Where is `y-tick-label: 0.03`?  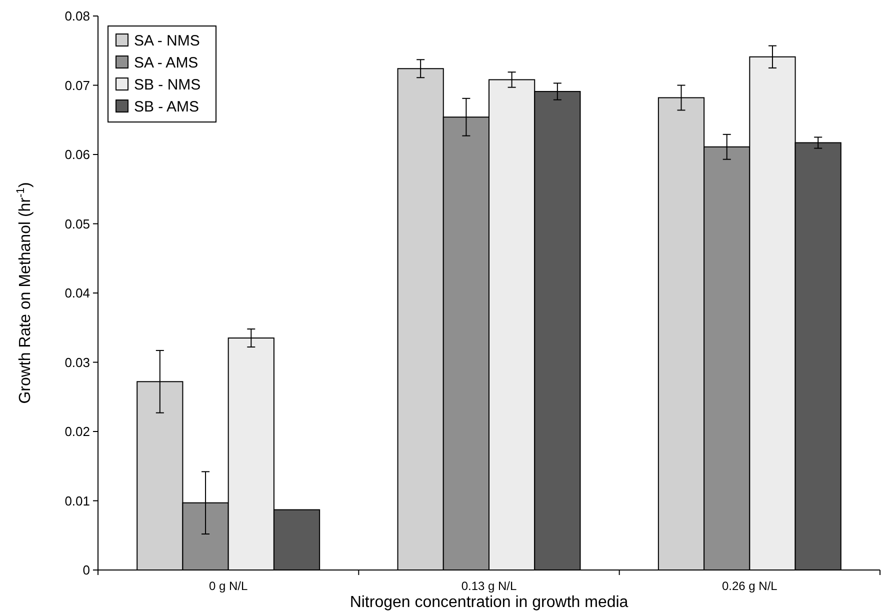
y-tick-label: 0.03 is located at coordinates (77, 362).